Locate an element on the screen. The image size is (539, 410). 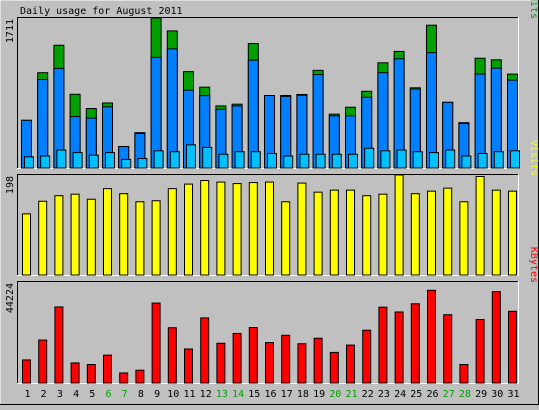
x-tick-label-day-19: 19 is located at coordinates (319, 394).